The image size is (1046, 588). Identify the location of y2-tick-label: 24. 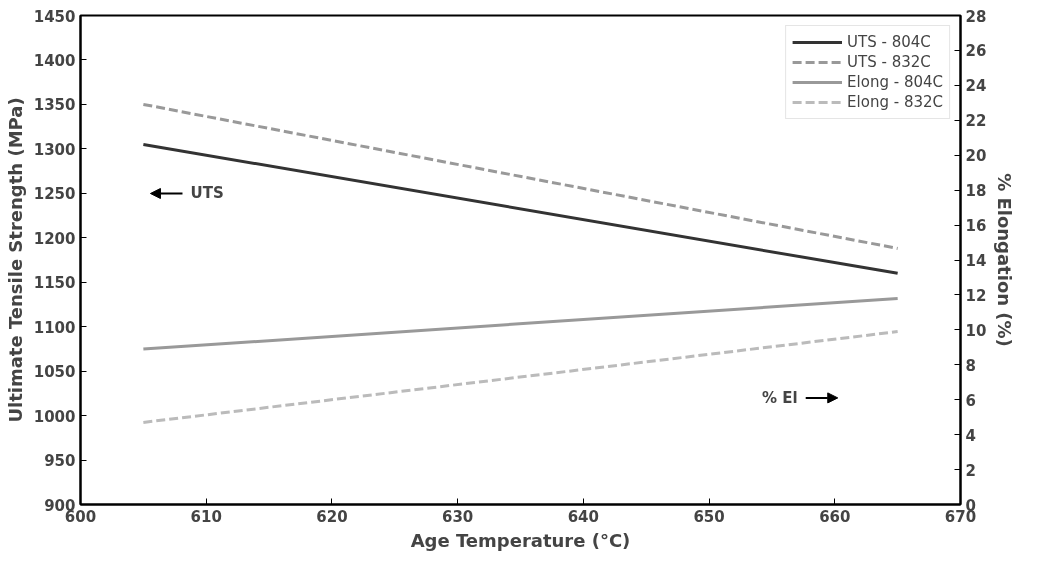
(976, 86).